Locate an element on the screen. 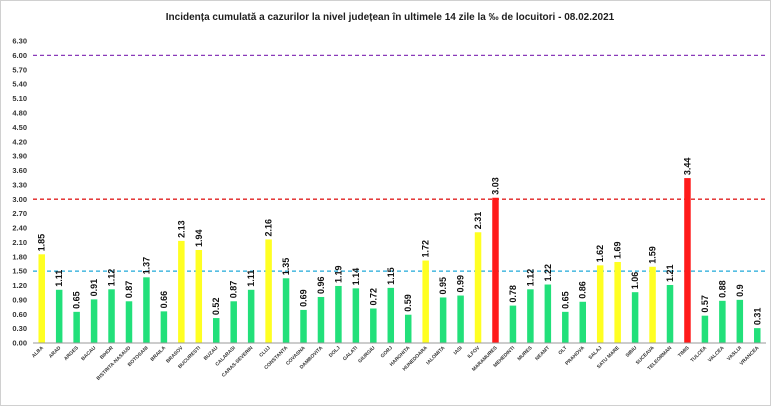 Image resolution: width=771 pixels, height=406 pixels. data-label: 0.86 is located at coordinates (583, 290).